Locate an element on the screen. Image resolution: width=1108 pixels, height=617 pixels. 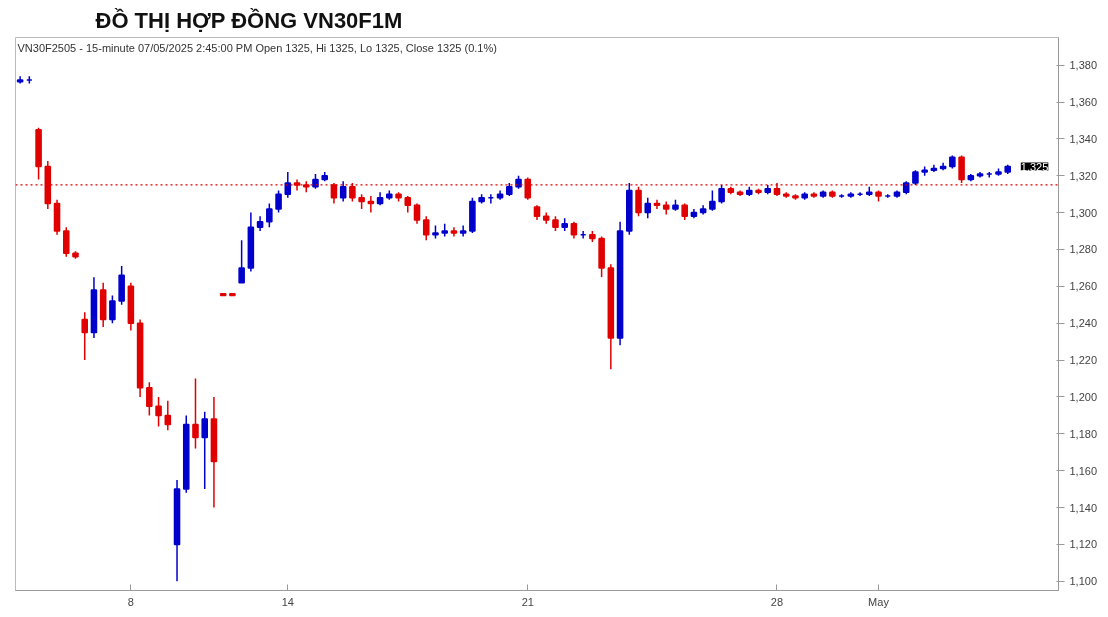
y-tick-label: 1,240 is located at coordinates (1083, 323).